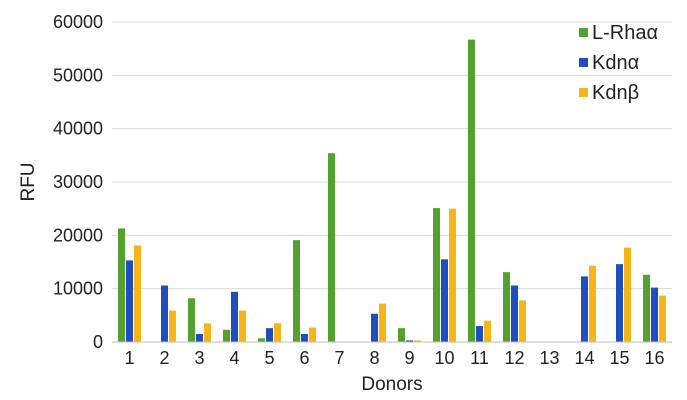 This screenshot has height=400, width=687. Describe the element at coordinates (269, 358) in the screenshot. I see `x-tick-label: 5` at that location.